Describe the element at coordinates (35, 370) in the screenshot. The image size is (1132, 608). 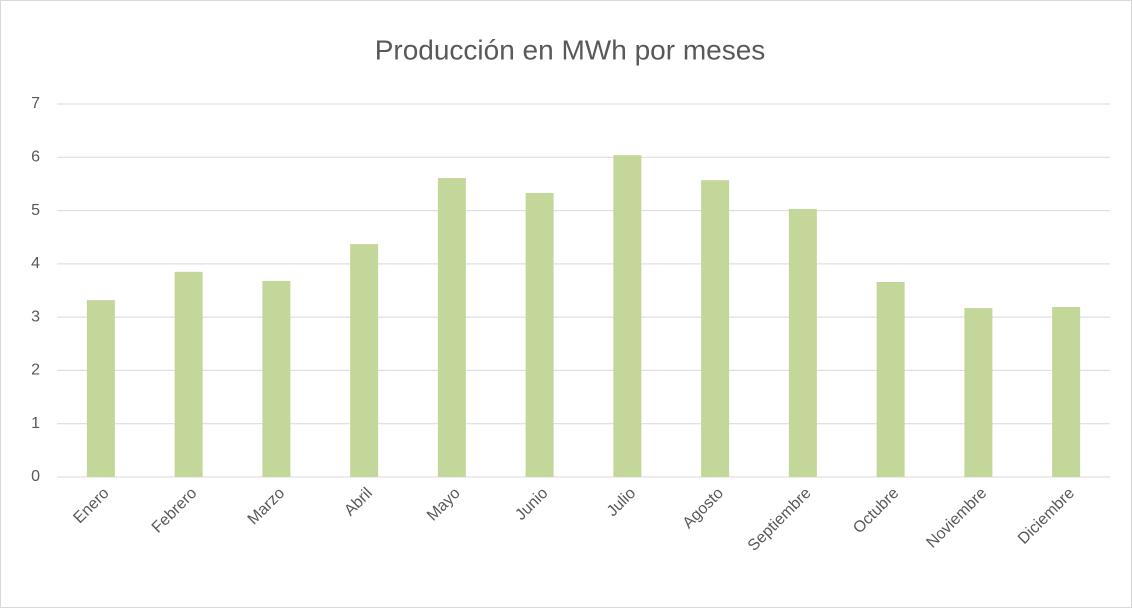
I see `y-tick-label: 2` at that location.